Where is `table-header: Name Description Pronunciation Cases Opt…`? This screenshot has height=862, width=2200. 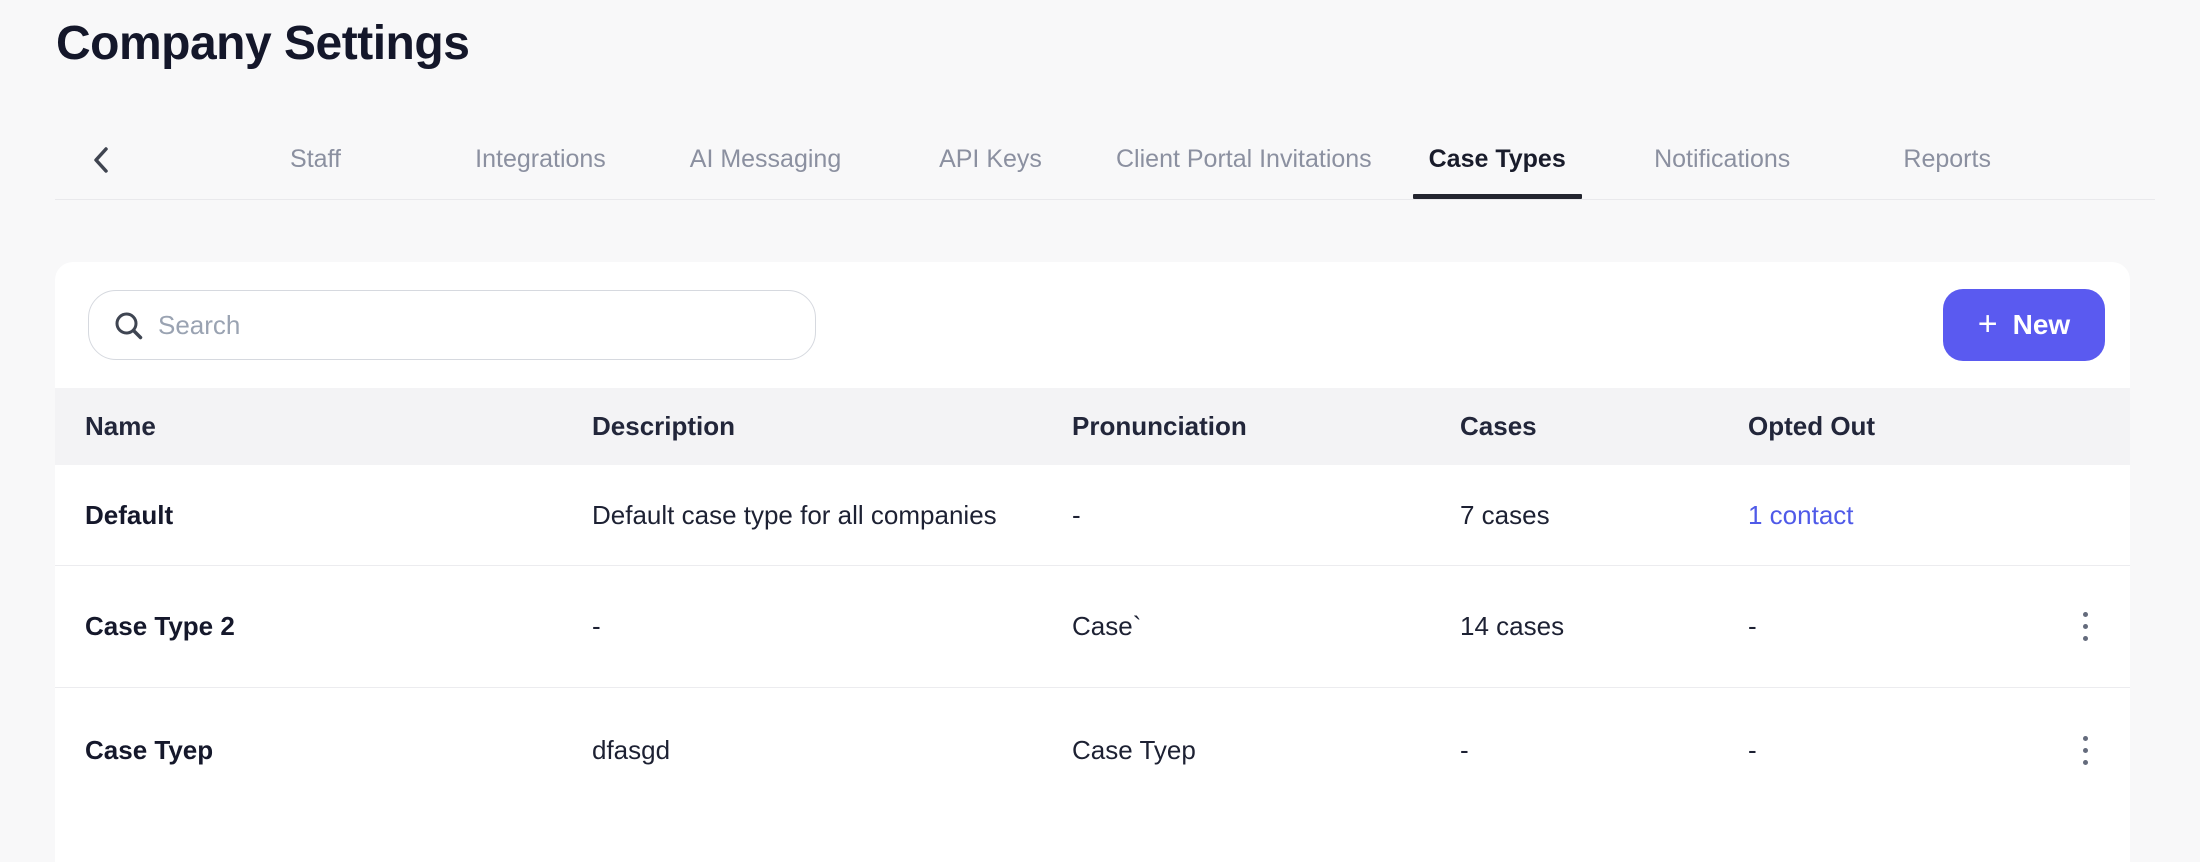 table-header: Name Description Pronunciation Cases Opt… is located at coordinates (1092, 426).